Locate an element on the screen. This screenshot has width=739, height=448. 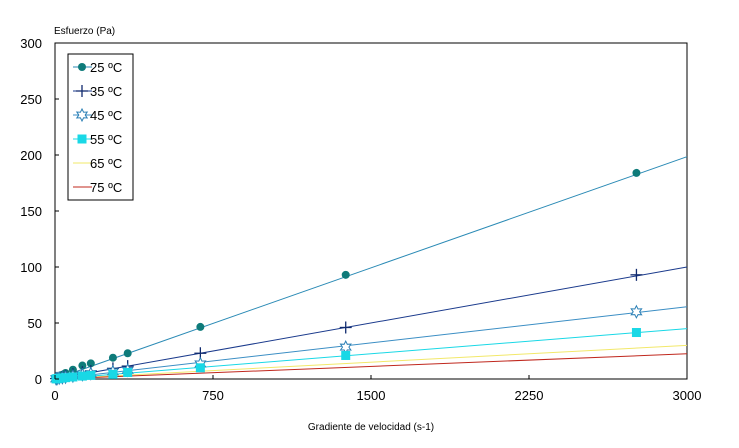
legend-label-4: 65 ºC is located at coordinates (106, 163).